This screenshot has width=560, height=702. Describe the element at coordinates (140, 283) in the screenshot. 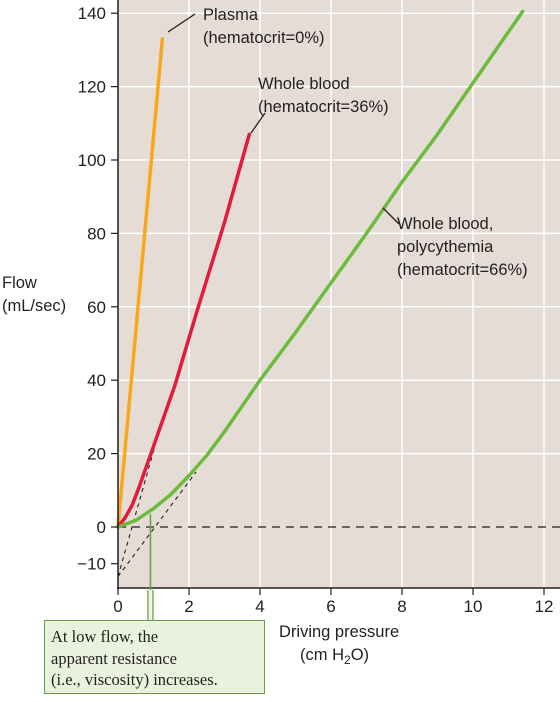

I see `plasma-line` at that location.